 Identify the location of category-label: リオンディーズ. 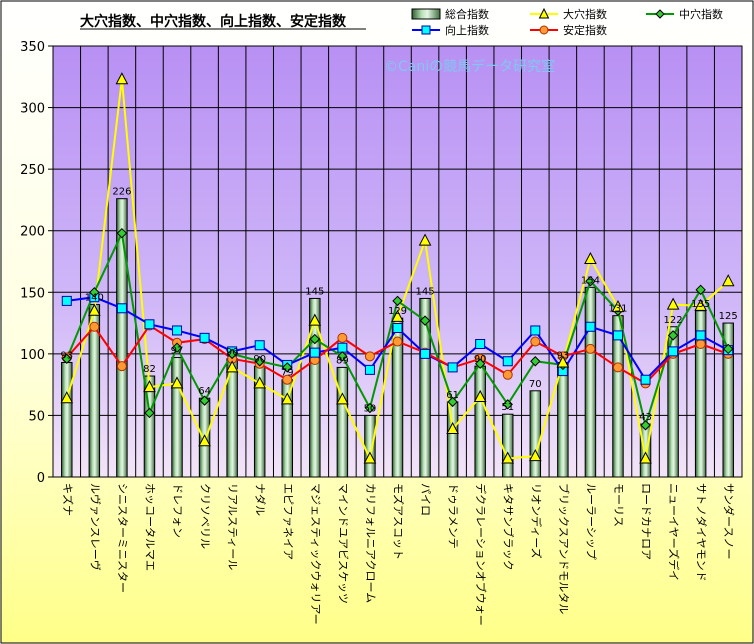
(536, 521).